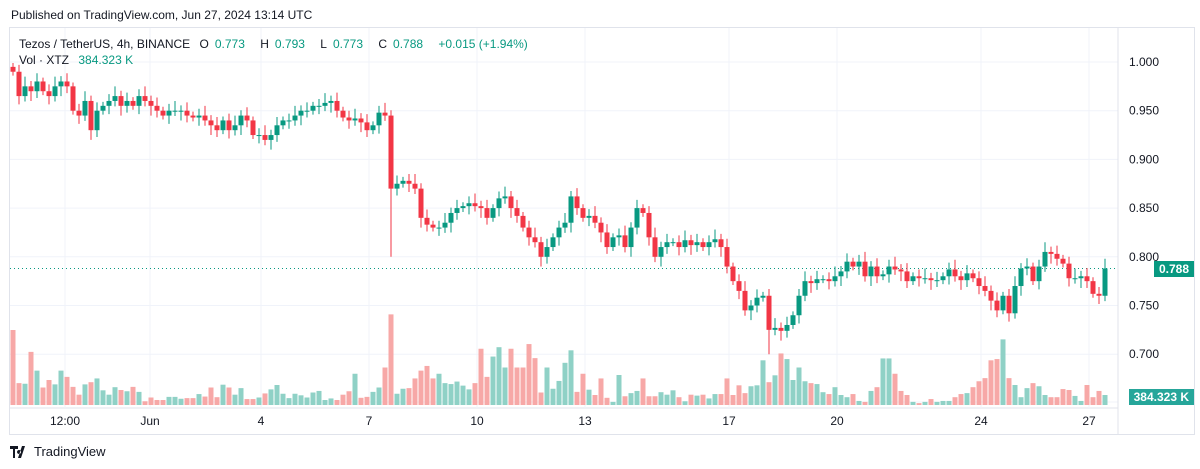  Describe the element at coordinates (204, 44) in the screenshot. I see `open-label: O` at that location.